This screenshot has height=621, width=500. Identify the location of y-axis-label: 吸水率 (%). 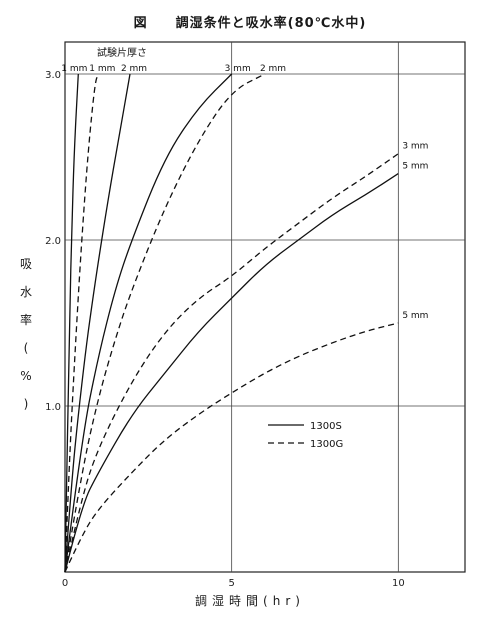
(26, 334).